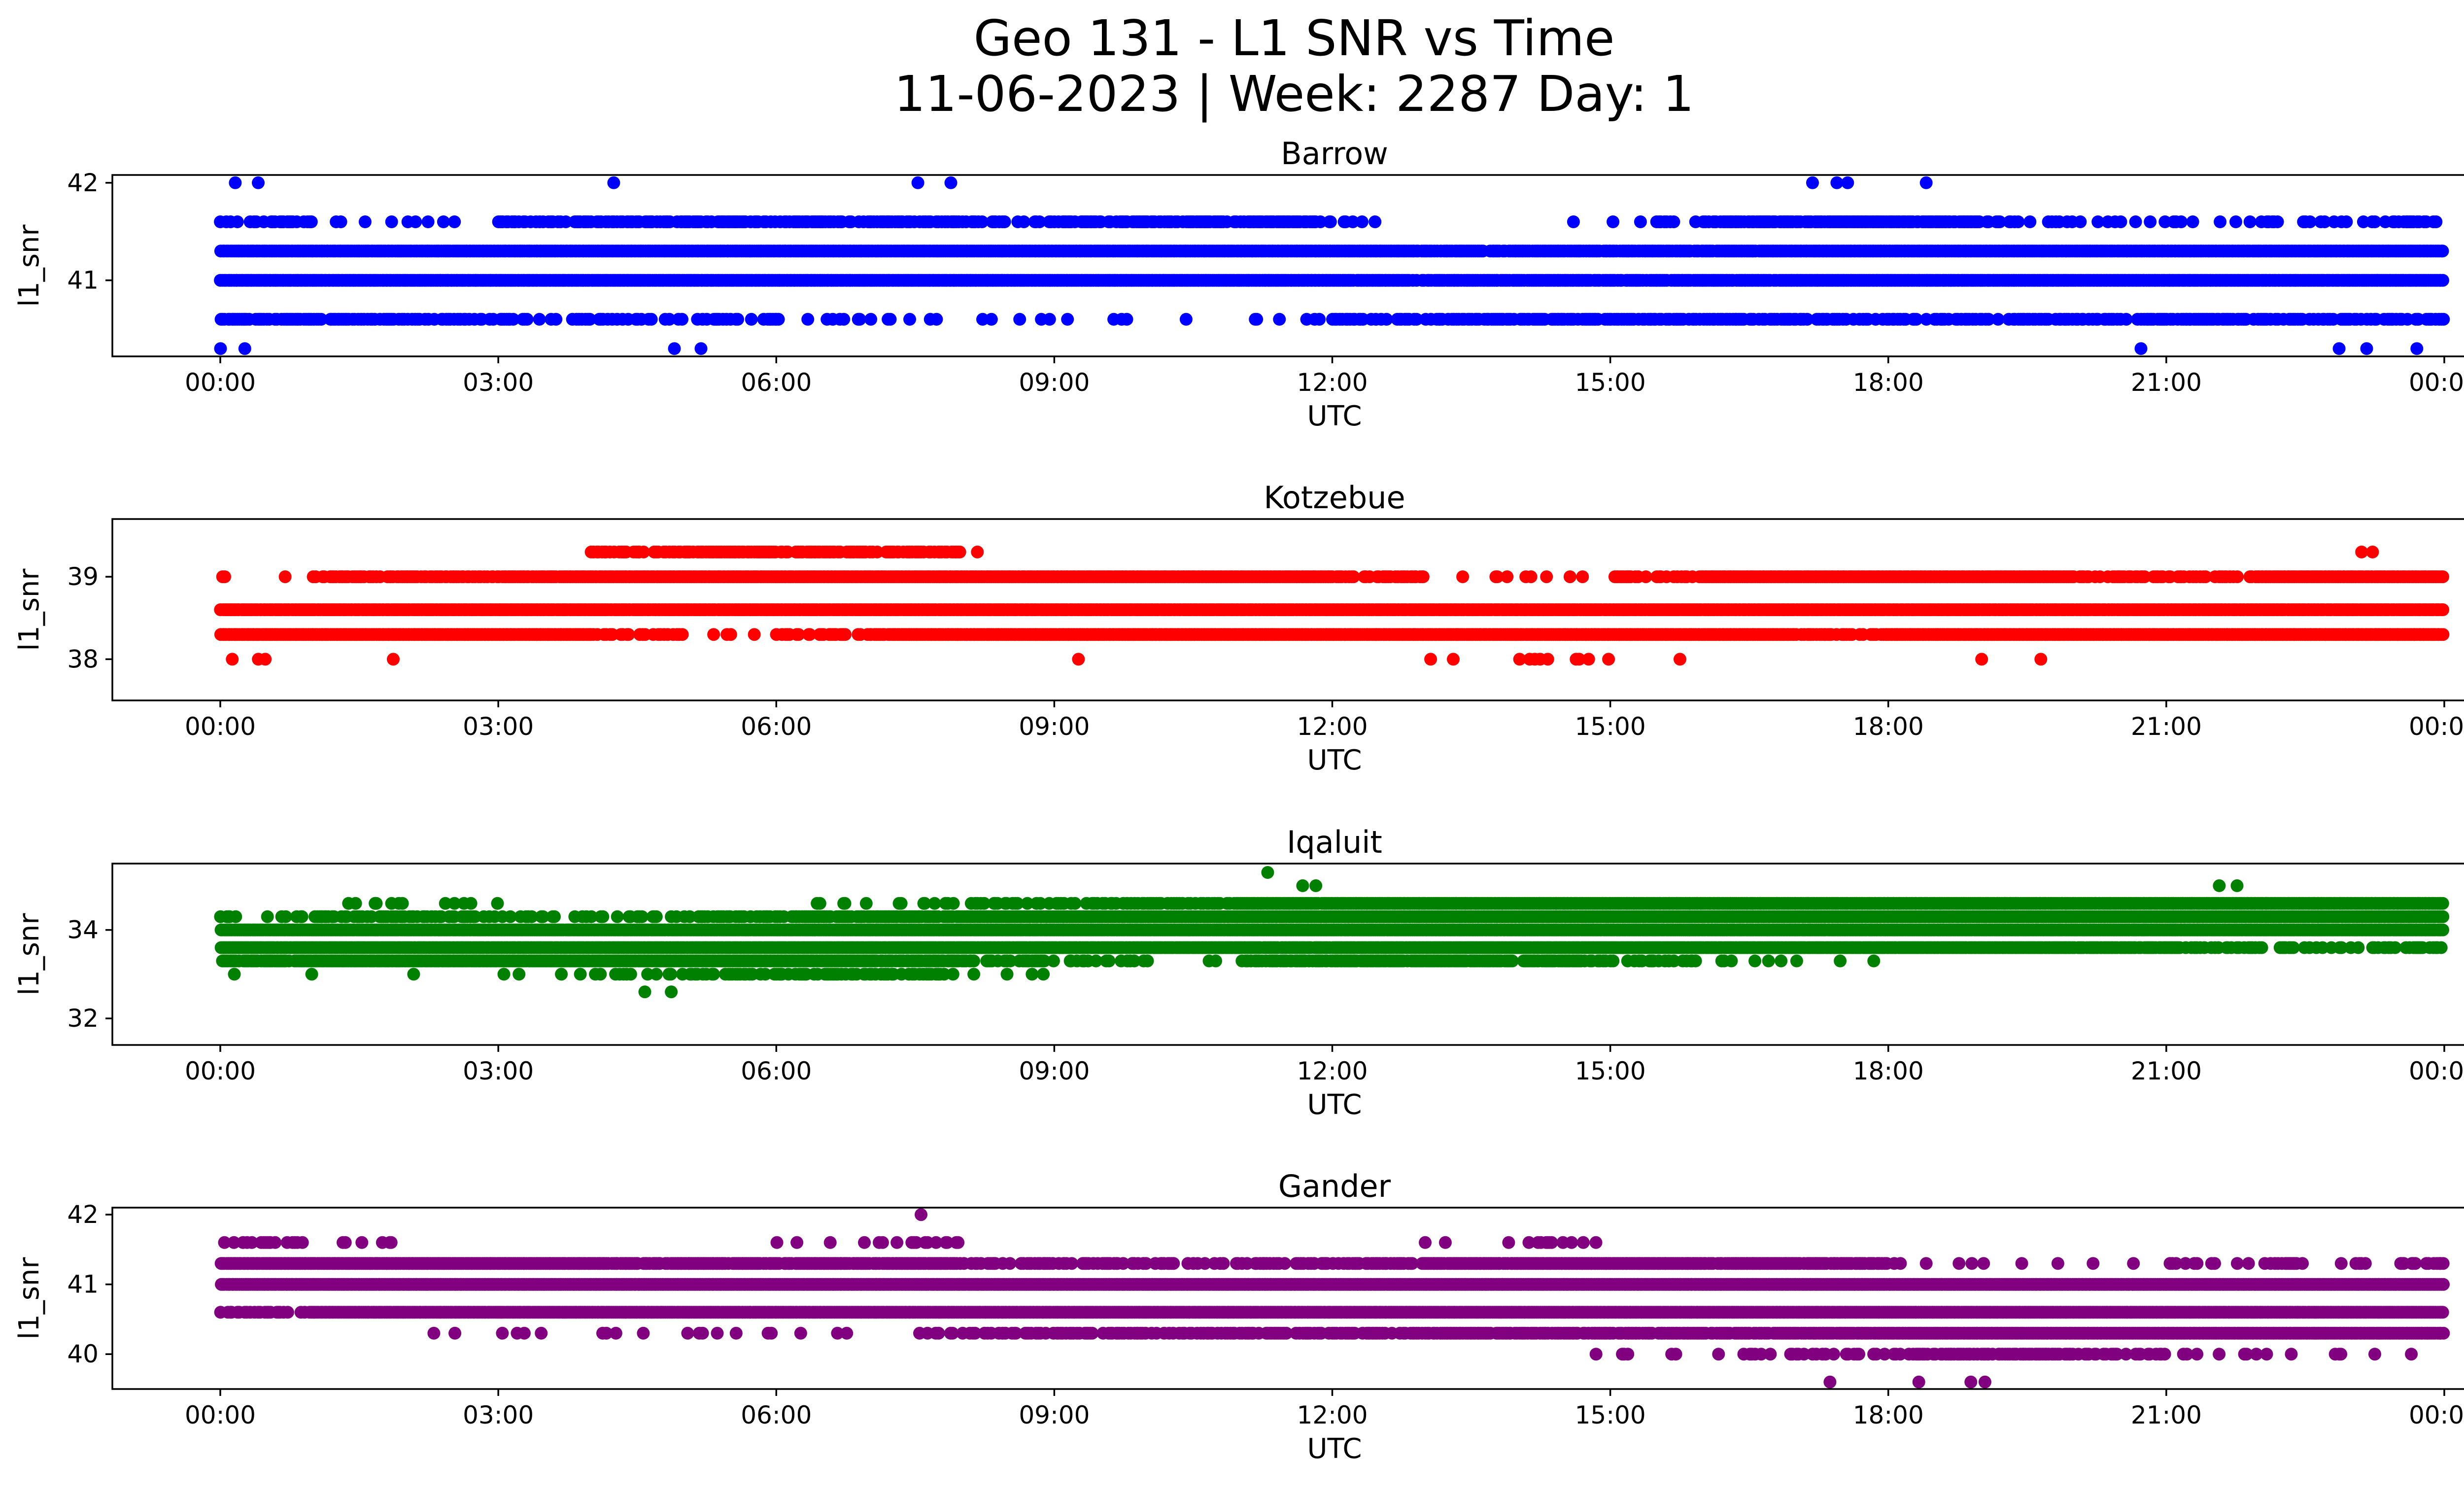  Describe the element at coordinates (2166, 382) in the screenshot. I see `x-tick-label: 21:00` at that location.